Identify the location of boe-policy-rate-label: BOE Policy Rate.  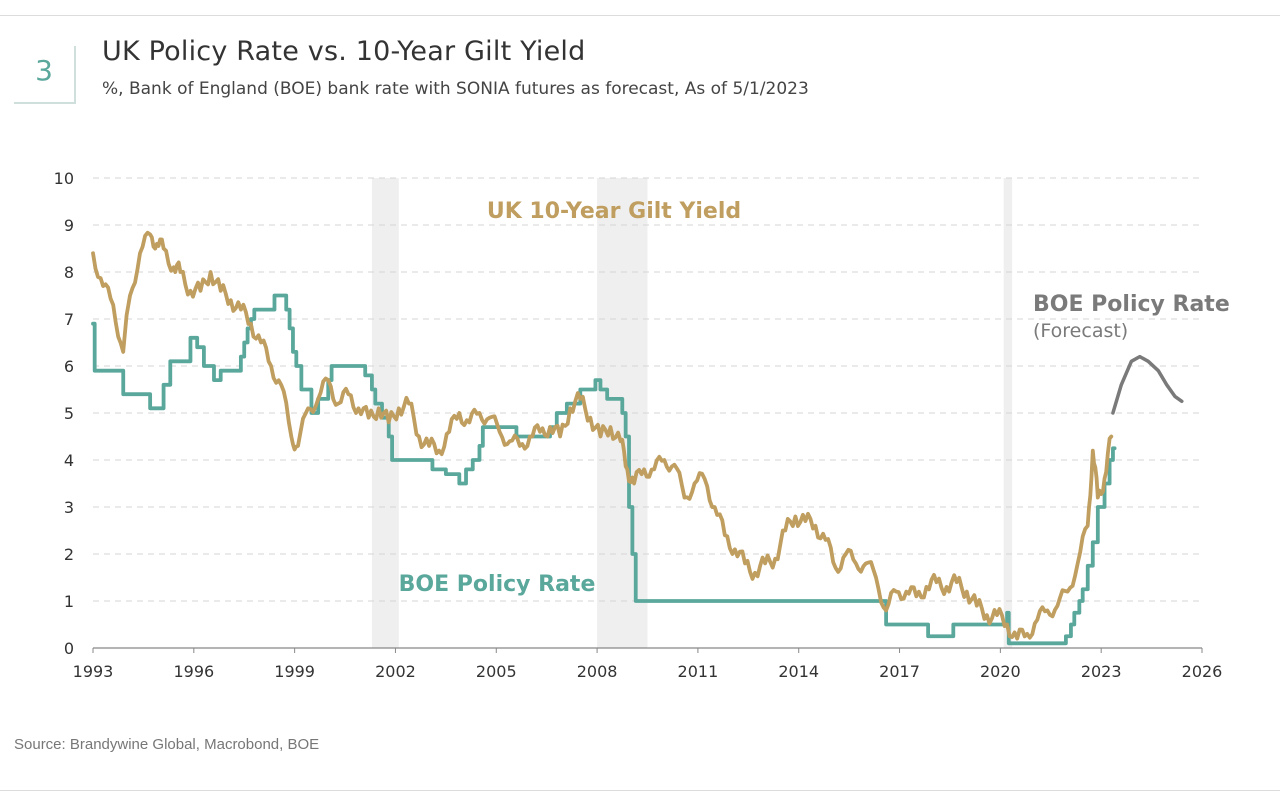
(497, 584).